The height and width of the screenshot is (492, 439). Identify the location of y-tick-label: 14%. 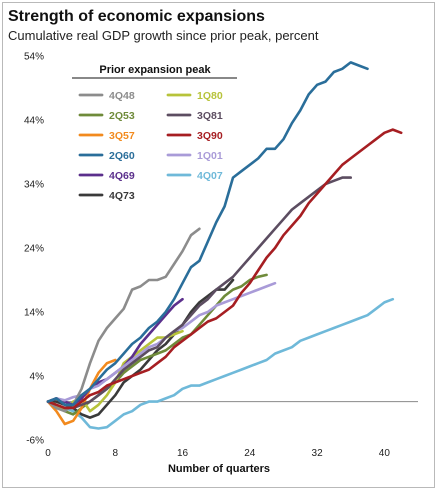
(34, 313).